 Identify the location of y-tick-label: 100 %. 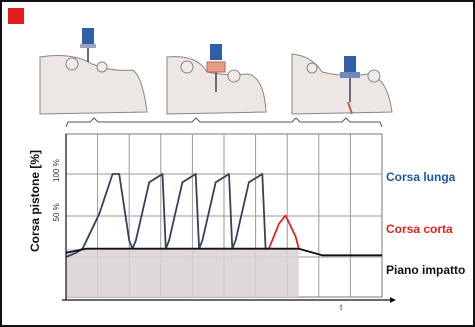
(56, 170).